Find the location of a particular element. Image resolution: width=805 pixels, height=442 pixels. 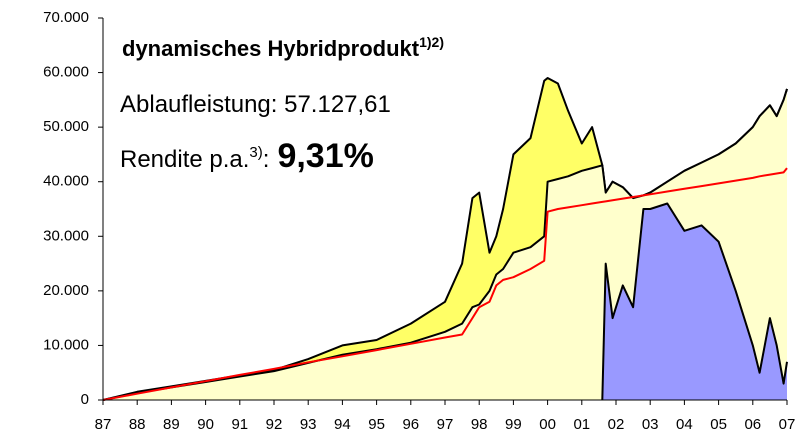

x-tick-label: 94 is located at coordinates (342, 424).